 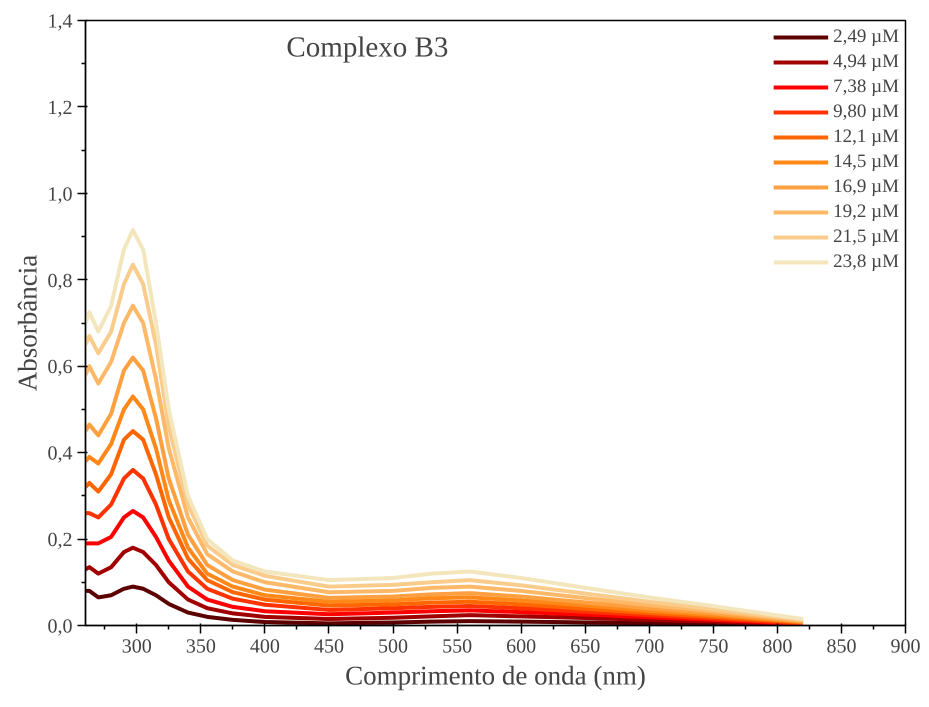 I want to click on x-tick-label: 850, so click(x=841, y=647).